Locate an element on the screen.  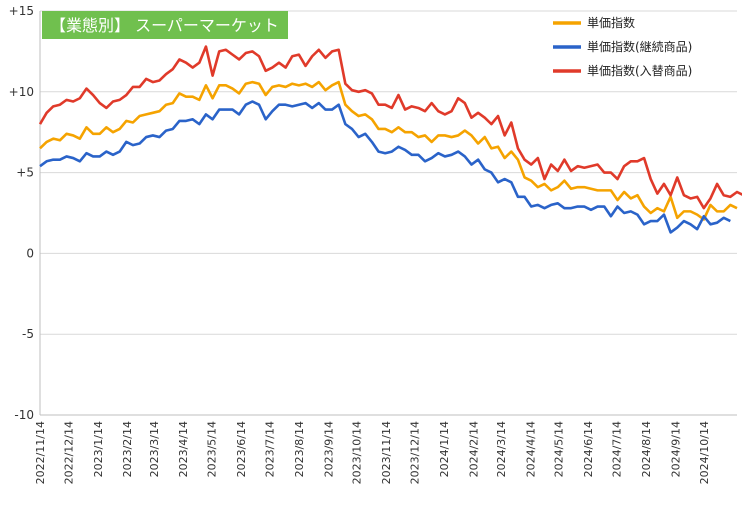
x-tick-label: 2022/12/14 is located at coordinates (68, 452).